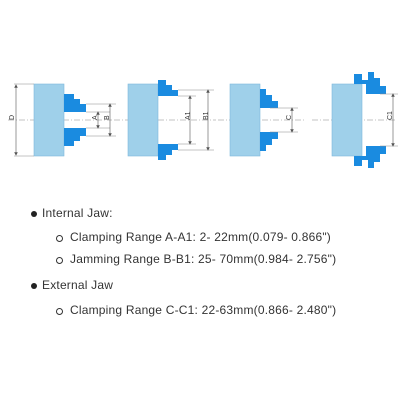 This screenshot has width=400, height=400. What do you see at coordinates (107, 117) in the screenshot?
I see `label-b: B` at bounding box center [107, 117].